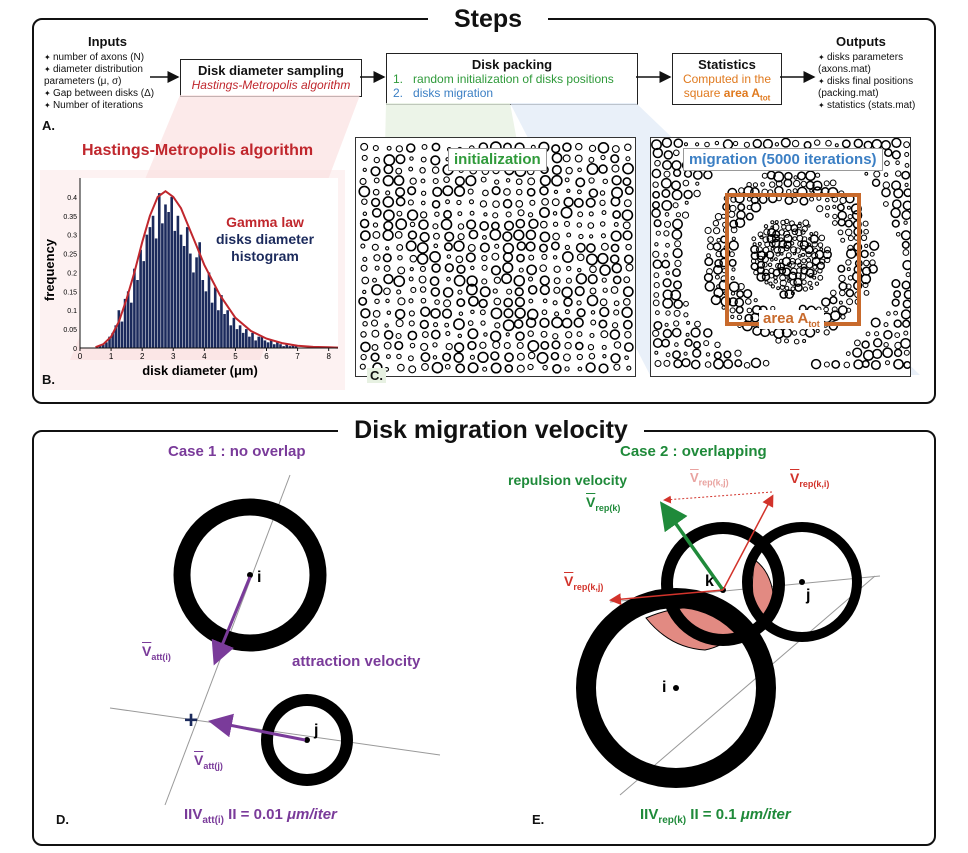 The height and width of the screenshot is (853, 968). What do you see at coordinates (48, 125) in the screenshot?
I see `label-a: A.` at bounding box center [48, 125].